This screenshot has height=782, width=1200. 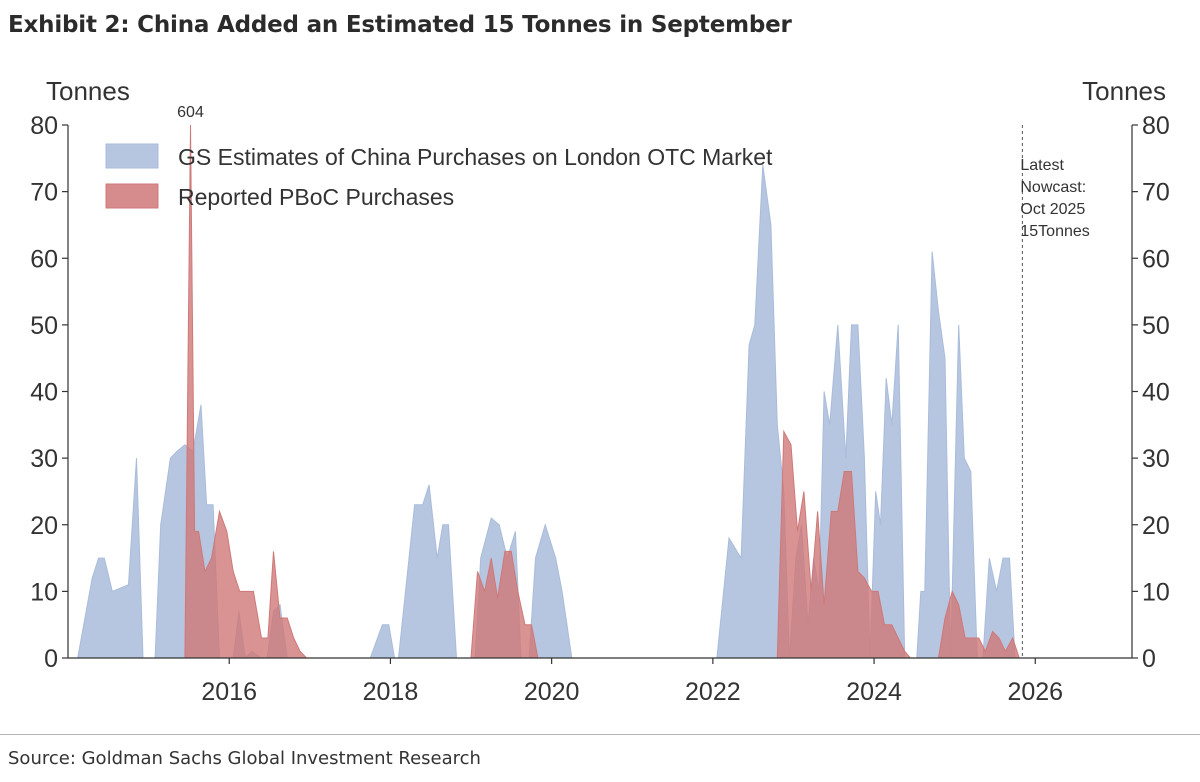 What do you see at coordinates (1156, 259) in the screenshot?
I see `right-y-tick-label: 60` at bounding box center [1156, 259].